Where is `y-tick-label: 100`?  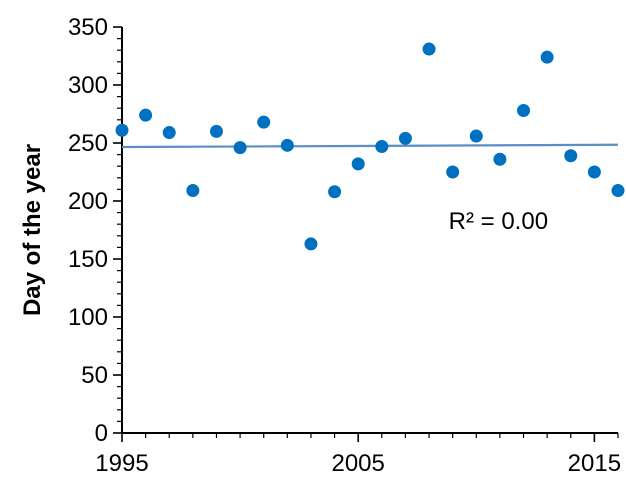
y-tick-label: 100 is located at coordinates (88, 317).